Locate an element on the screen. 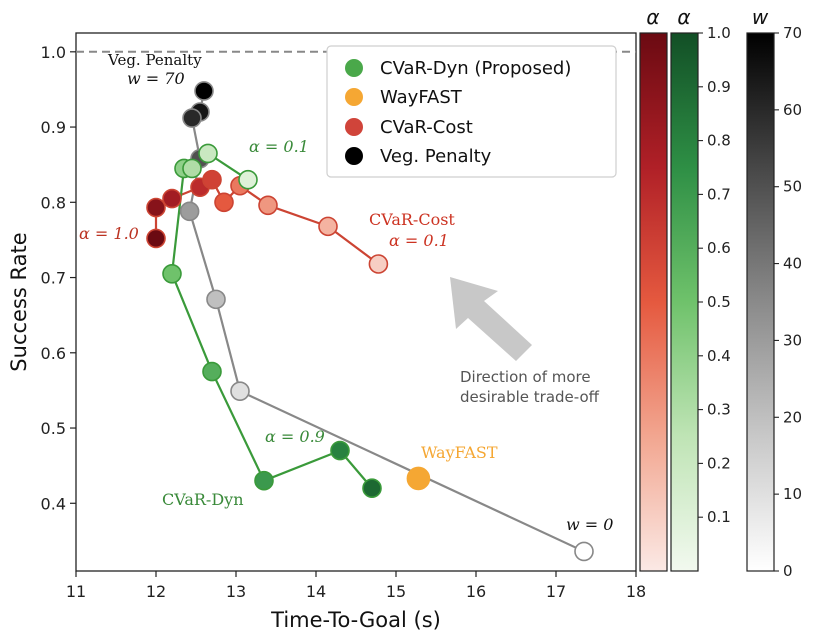 This screenshot has height=636, width=817. legend-label-cvar-cost: CVaR-Cost is located at coordinates (426, 127).